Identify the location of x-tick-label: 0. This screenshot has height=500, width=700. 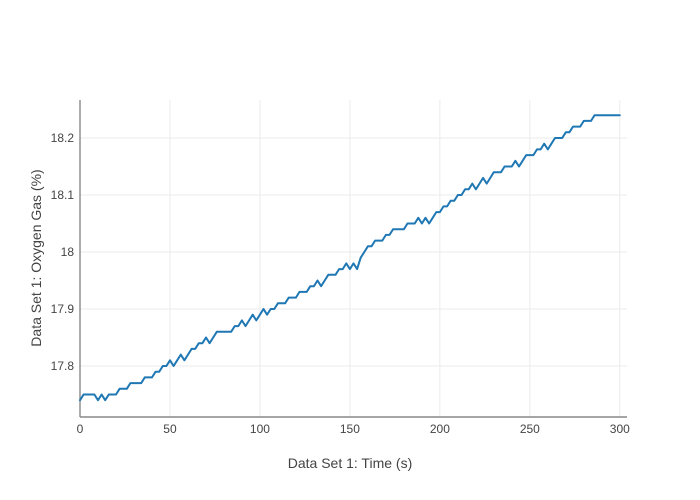
(80, 429).